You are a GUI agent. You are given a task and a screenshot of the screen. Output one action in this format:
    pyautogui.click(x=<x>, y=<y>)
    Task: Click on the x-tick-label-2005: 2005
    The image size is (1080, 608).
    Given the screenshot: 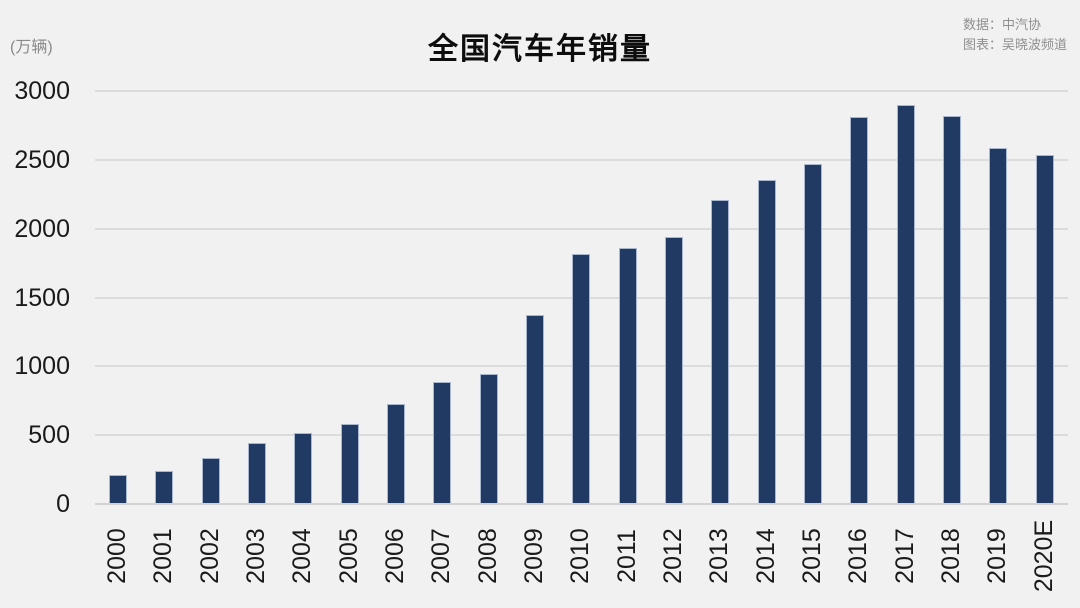 What is the action you would take?
    pyautogui.click(x=348, y=555)
    